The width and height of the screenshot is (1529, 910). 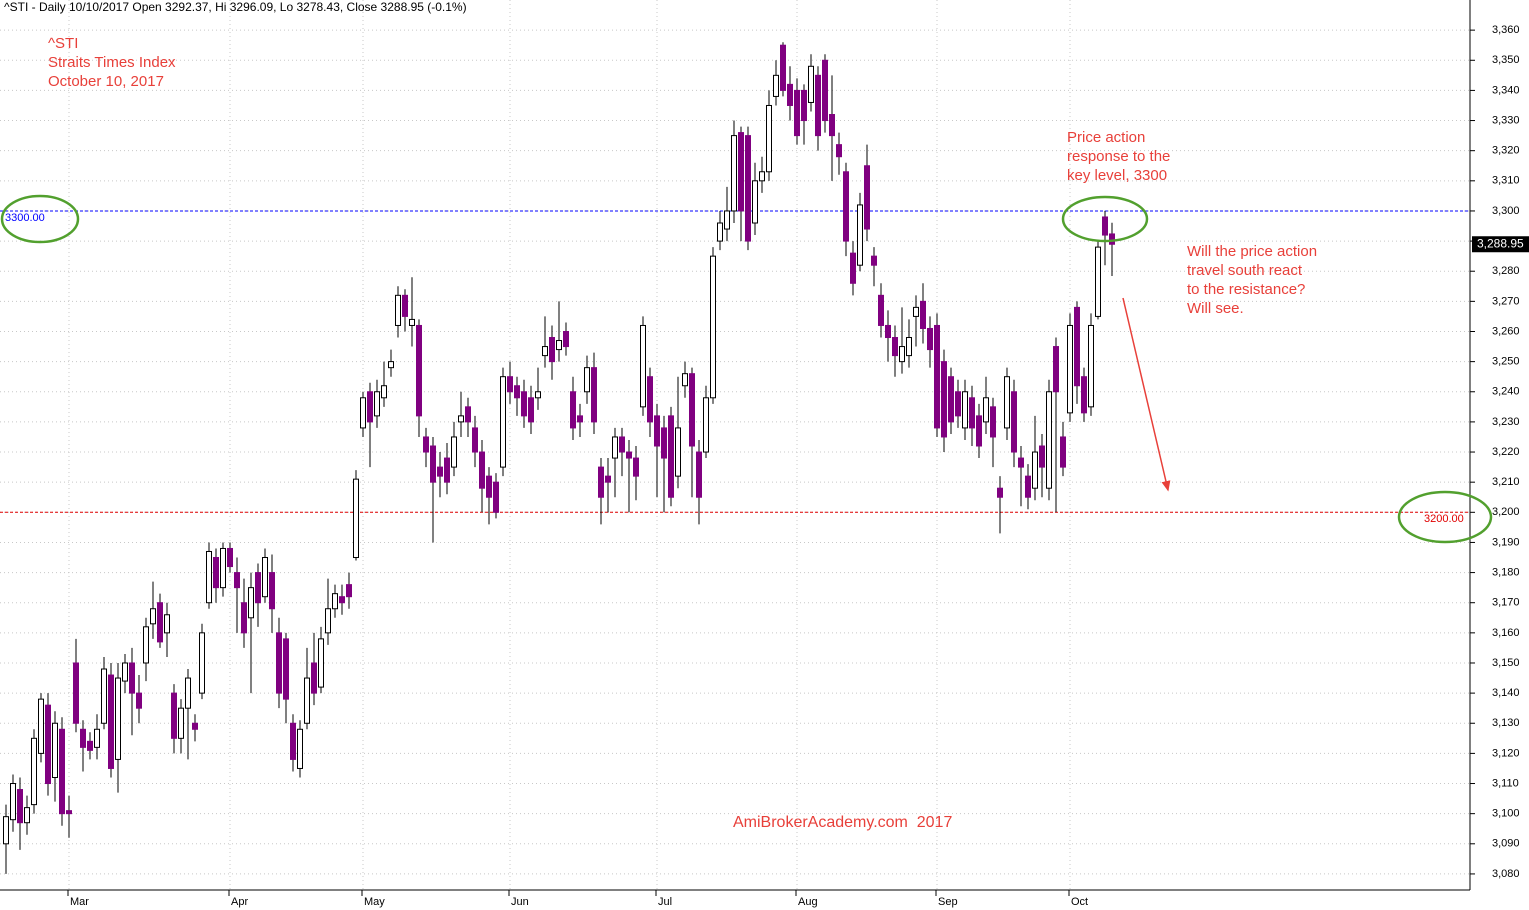 What do you see at coordinates (1506, 874) in the screenshot?
I see `y-tick-label: 3,080` at bounding box center [1506, 874].